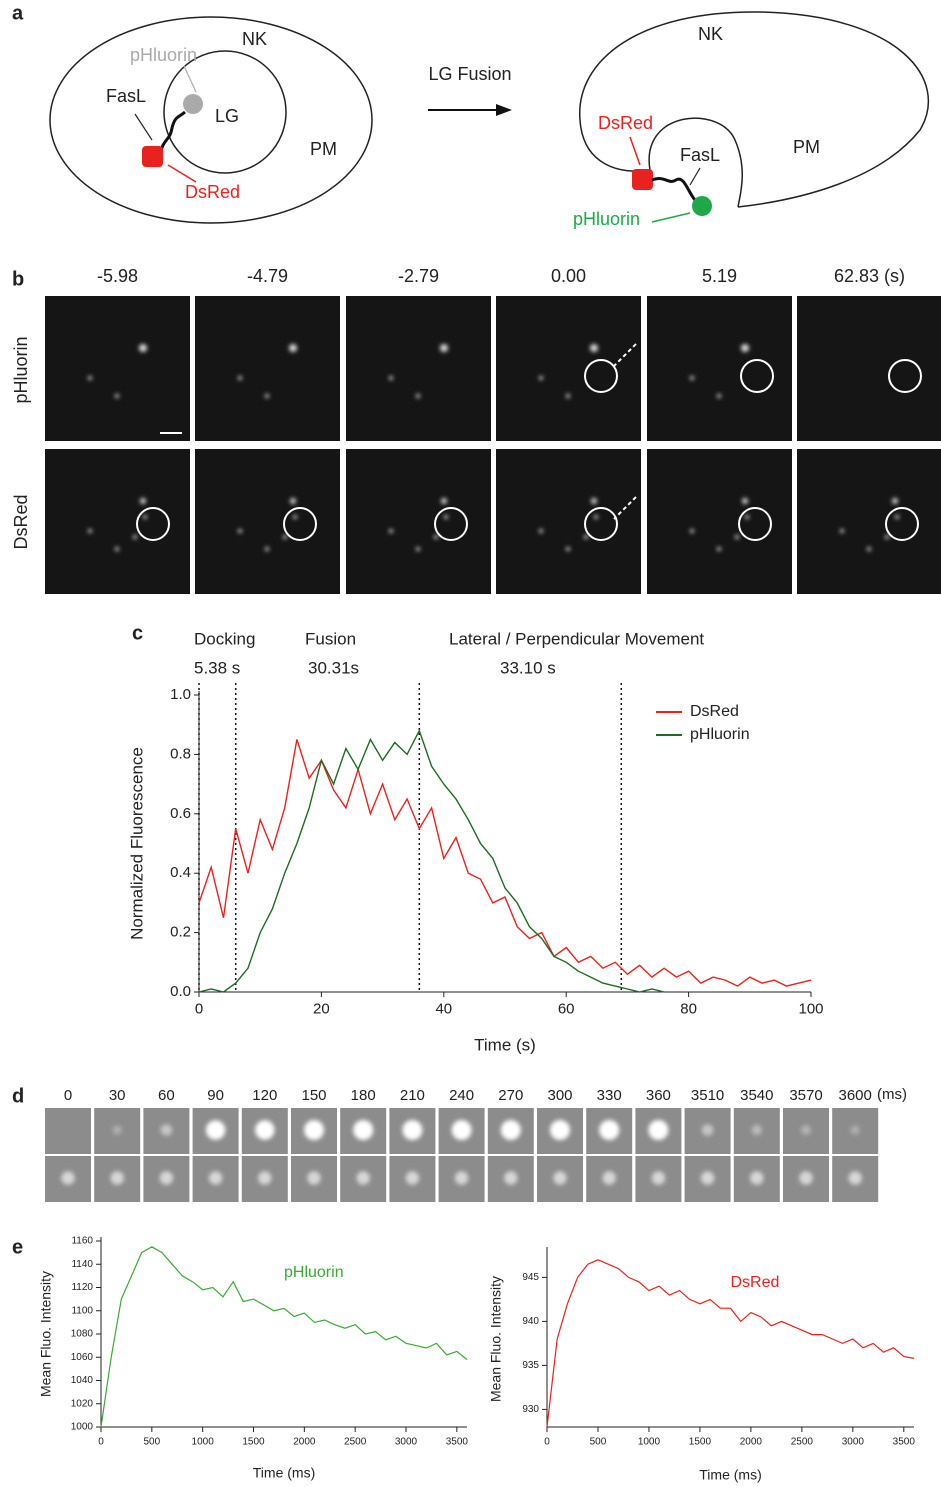  Describe the element at coordinates (163, 55) in the screenshot. I see `label: pHluorin` at that location.